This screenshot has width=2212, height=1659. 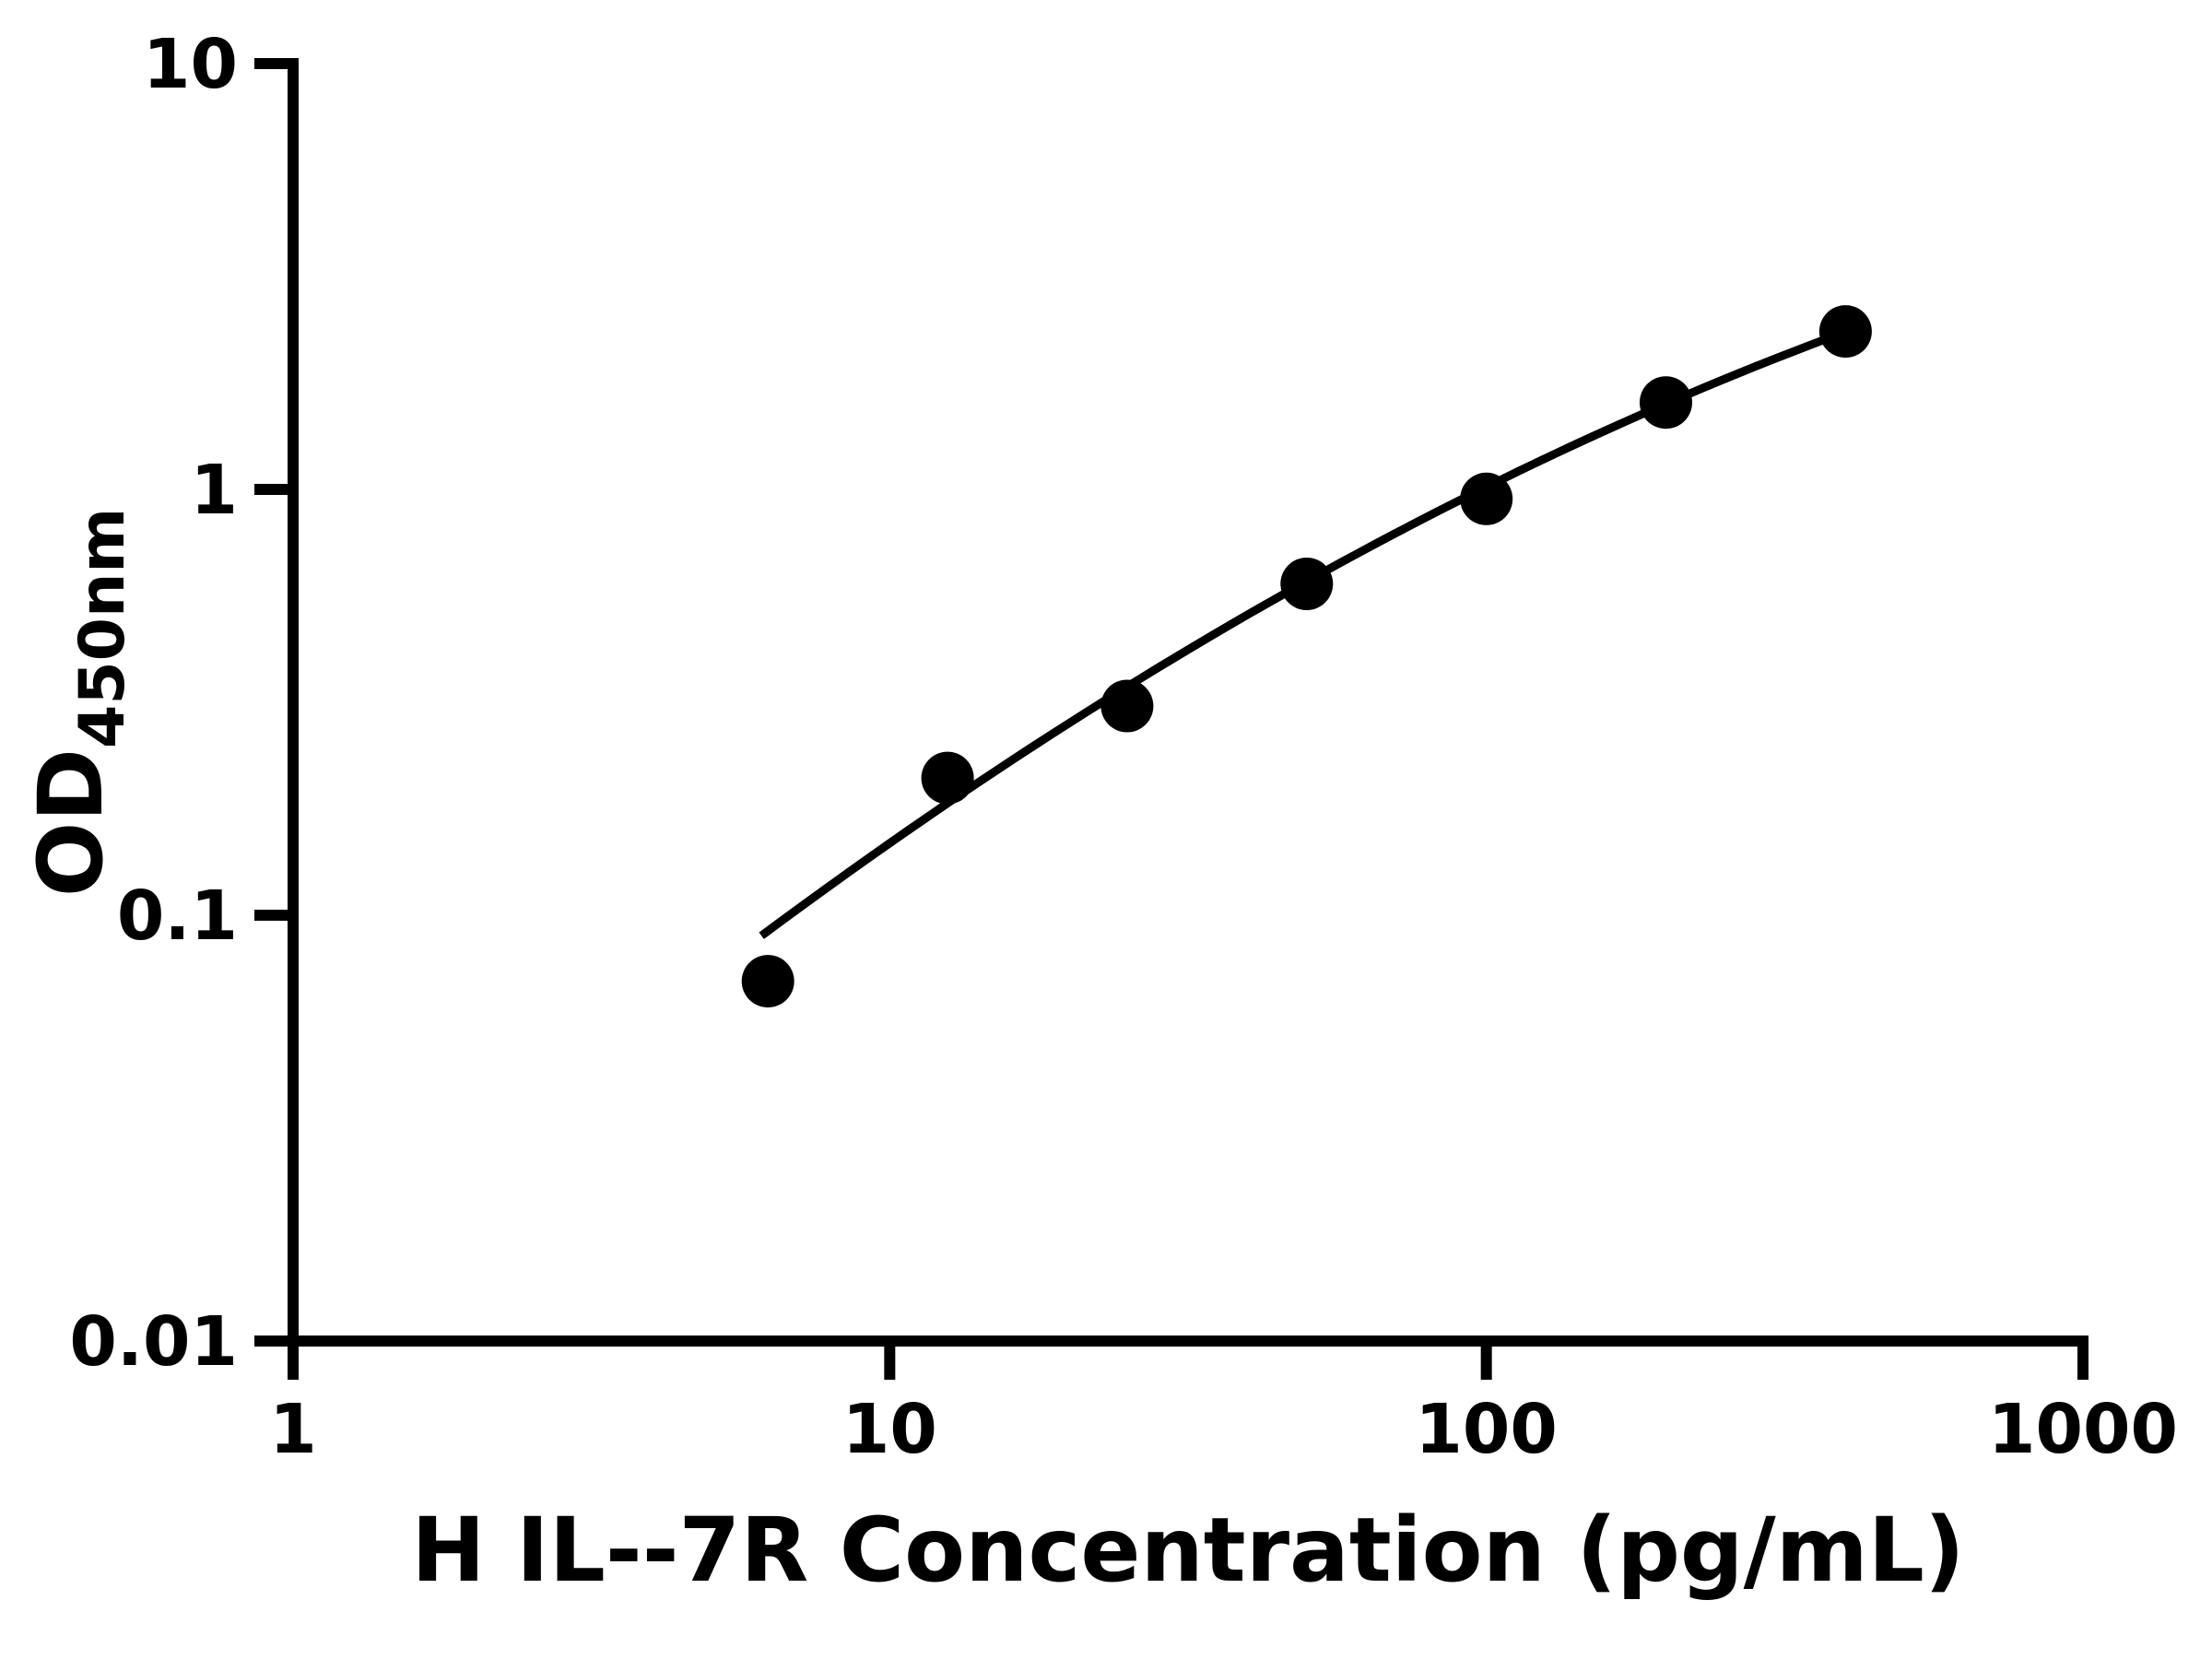 I want to click on y-axis-title-main: OD, so click(x=71, y=822).